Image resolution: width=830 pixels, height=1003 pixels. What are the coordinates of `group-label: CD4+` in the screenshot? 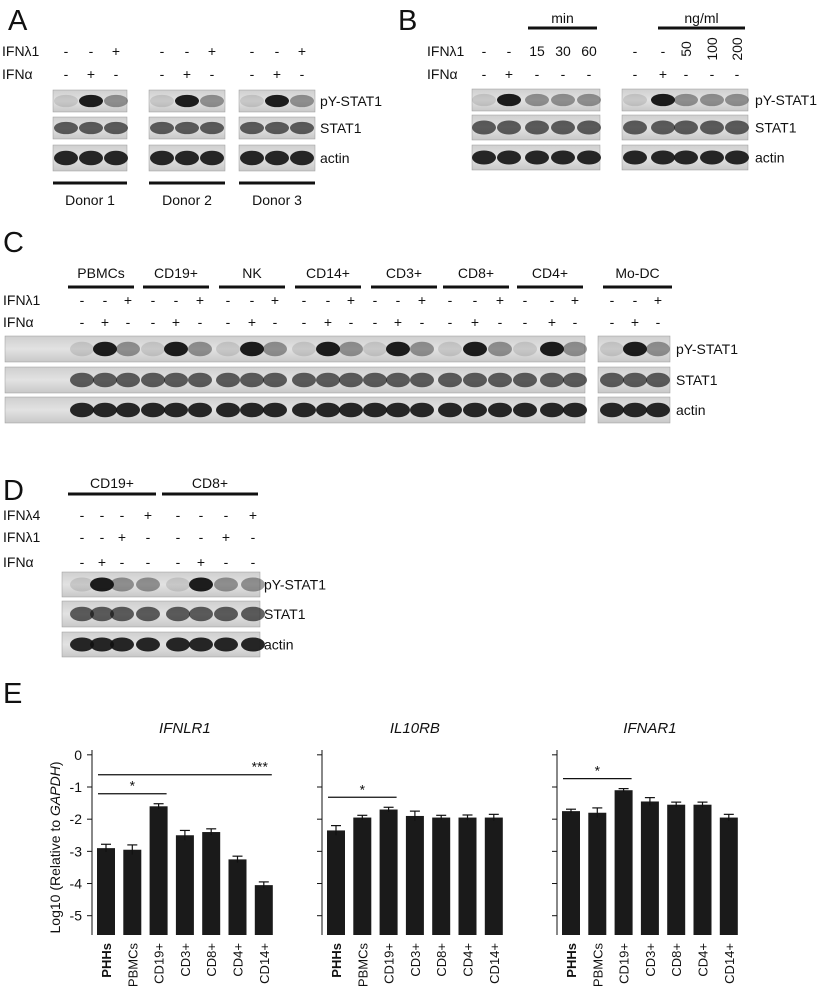 It's located at (550, 273).